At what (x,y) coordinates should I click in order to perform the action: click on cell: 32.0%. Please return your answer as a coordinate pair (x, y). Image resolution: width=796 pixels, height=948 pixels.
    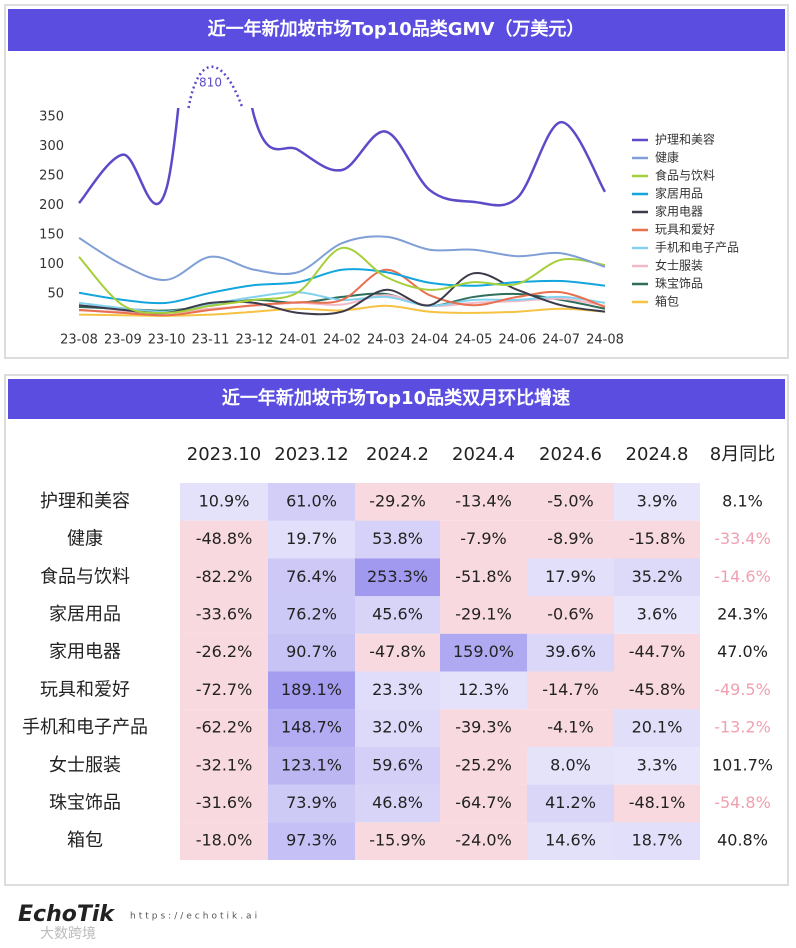
    Looking at the image, I should click on (397, 727).